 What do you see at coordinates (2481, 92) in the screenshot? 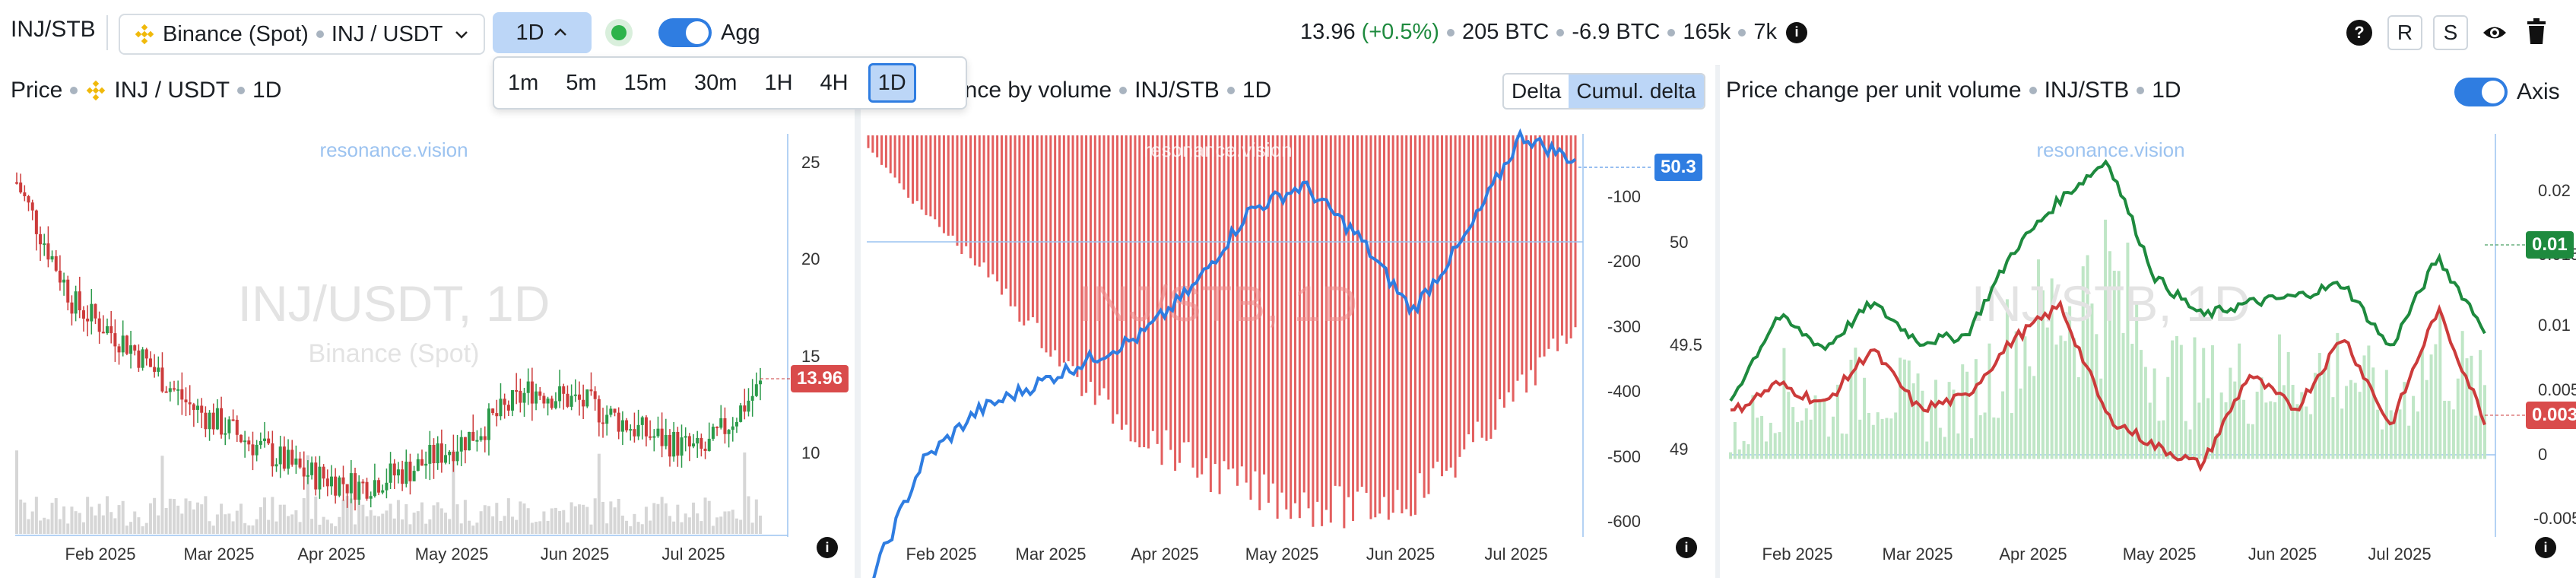
I see `axis-toggle` at bounding box center [2481, 92].